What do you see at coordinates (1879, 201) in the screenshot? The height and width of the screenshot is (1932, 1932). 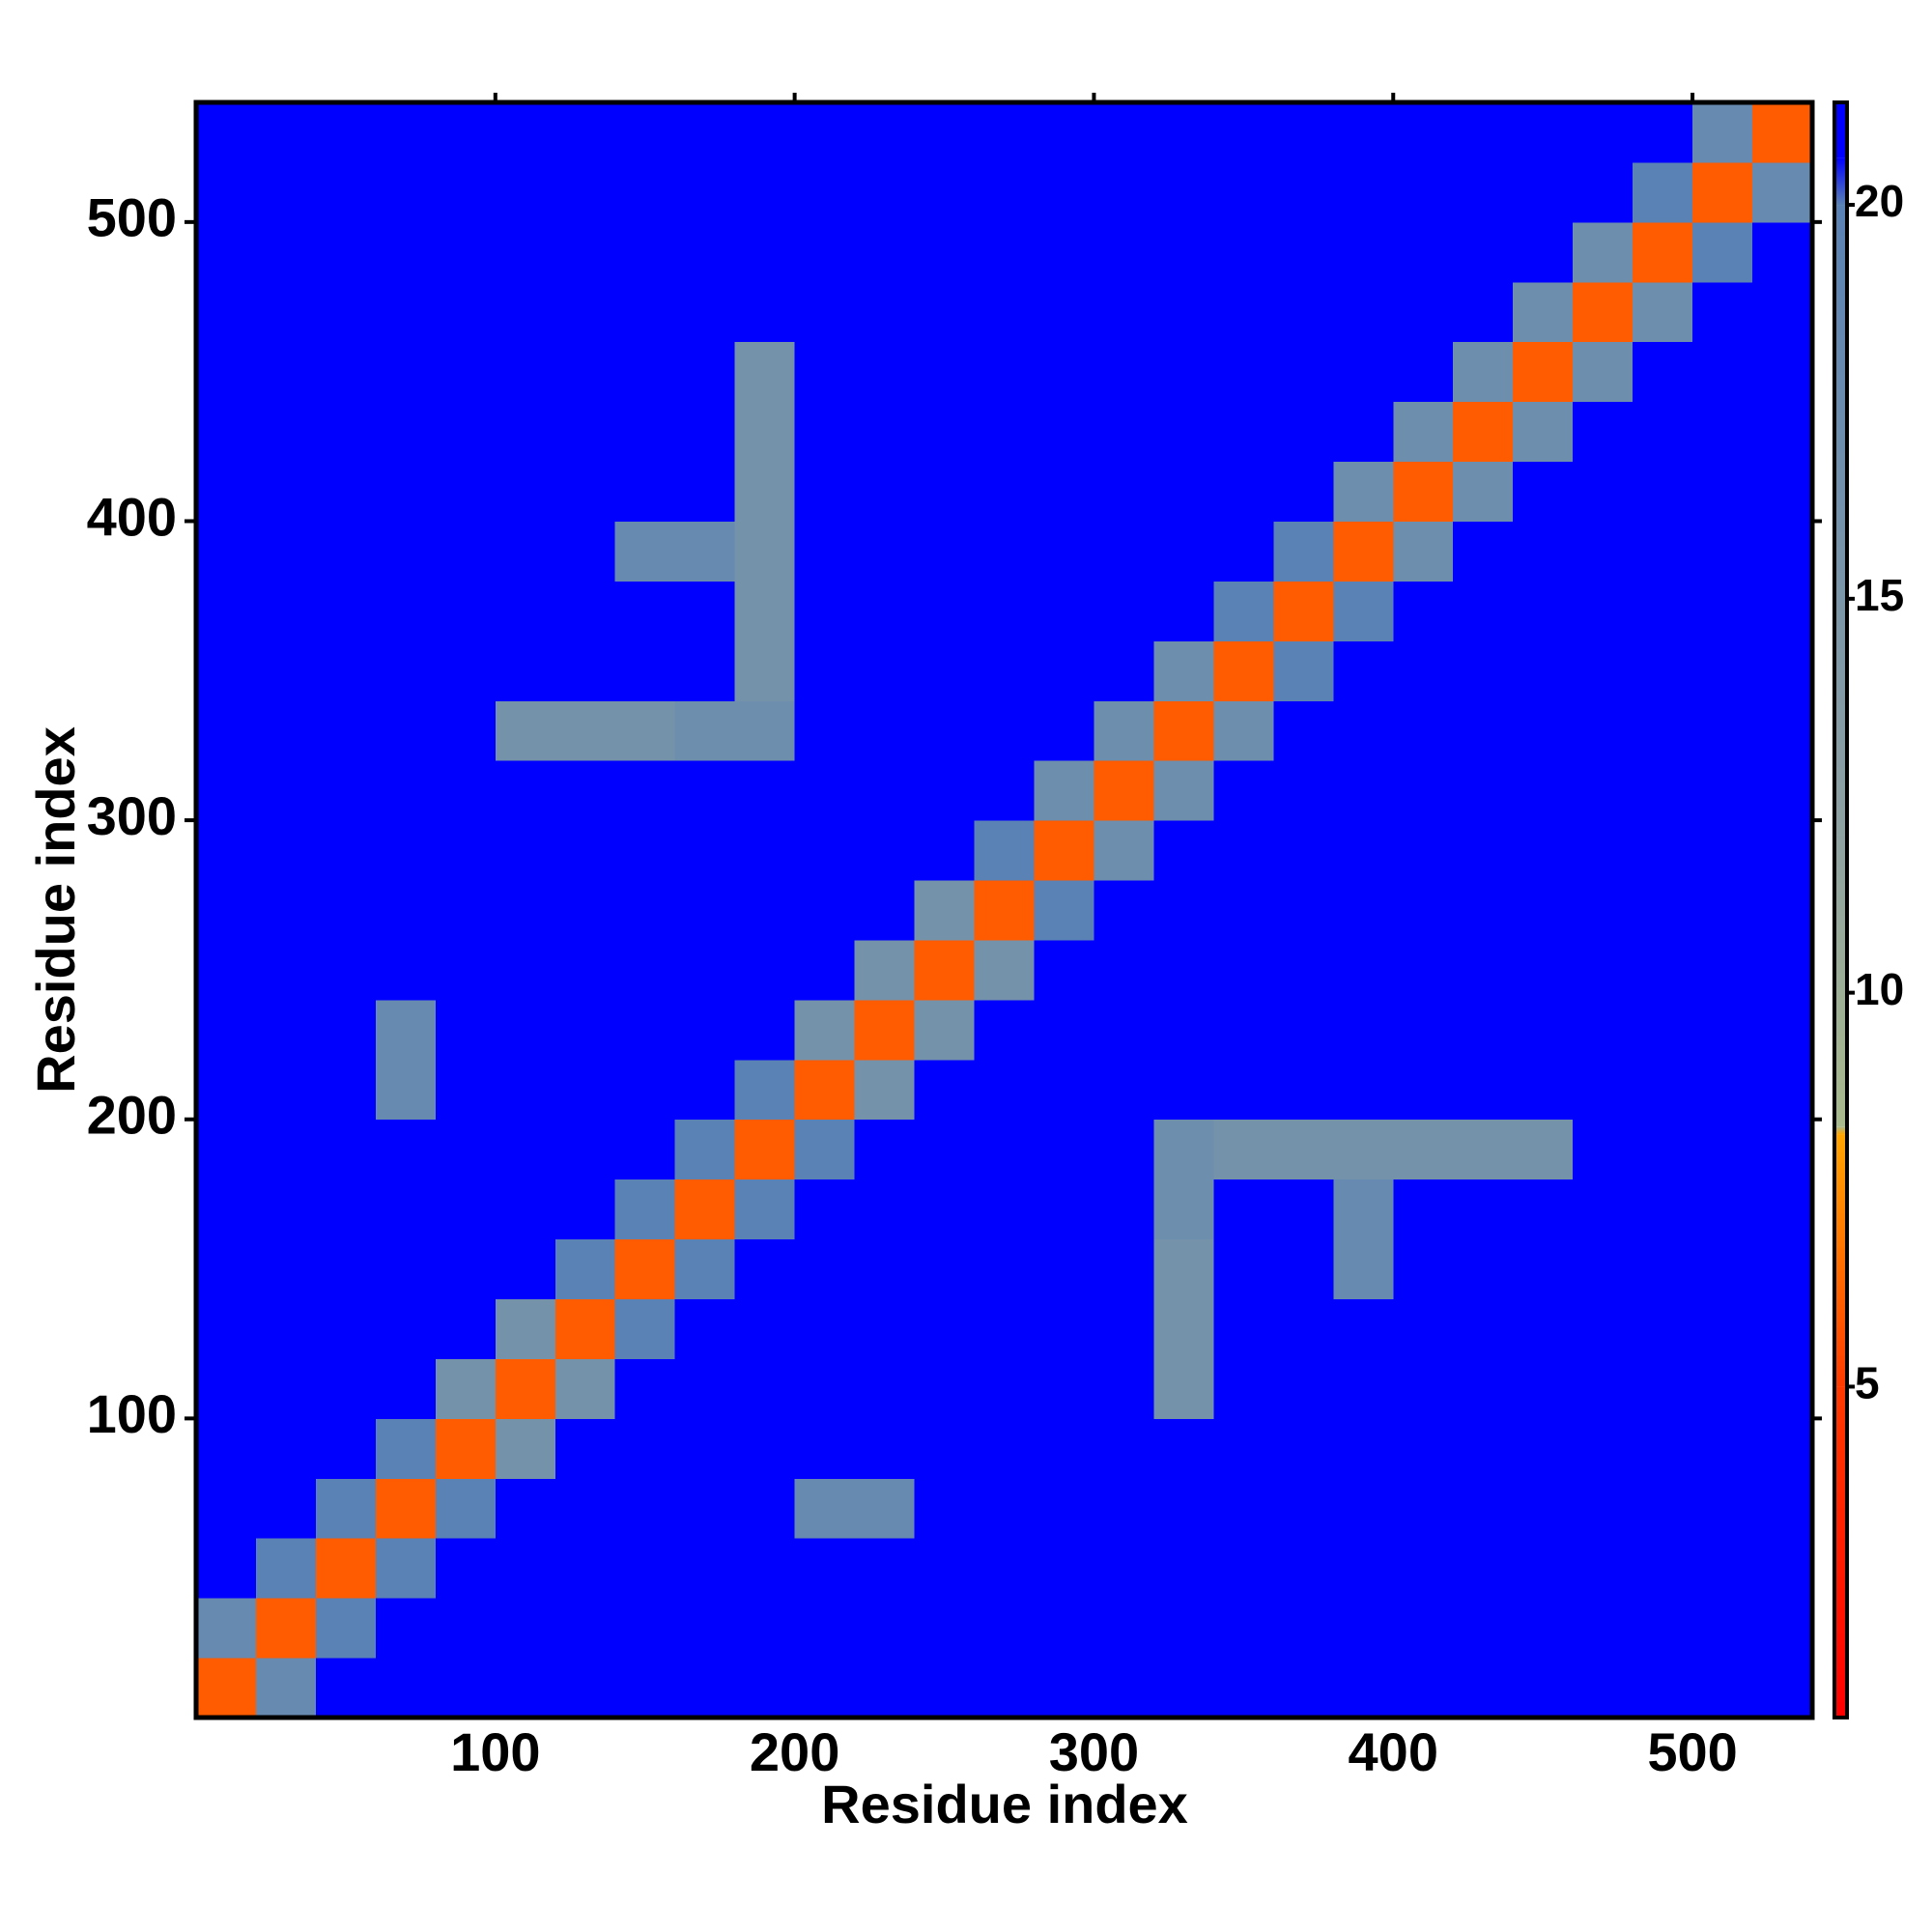 I see `colorbar-tick-label: 20` at bounding box center [1879, 201].